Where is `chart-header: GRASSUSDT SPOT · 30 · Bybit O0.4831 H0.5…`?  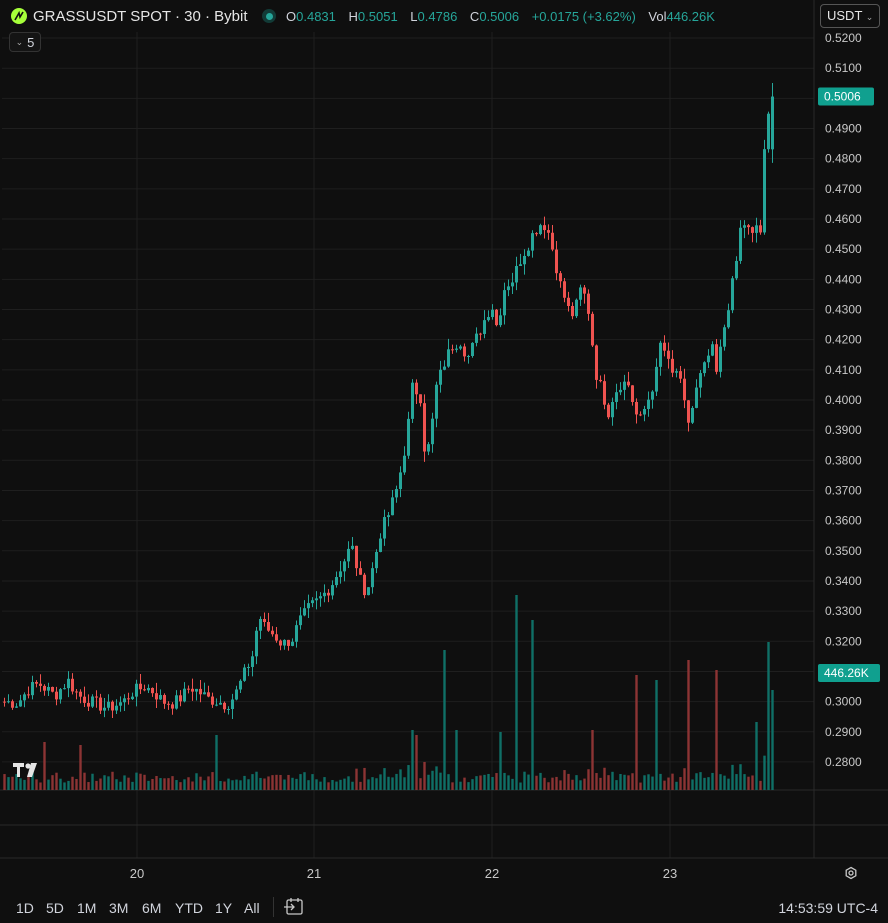 chart-header: GRASSUSDT SPOT · 30 · Bybit O0.4831 H0.5… is located at coordinates (444, 16).